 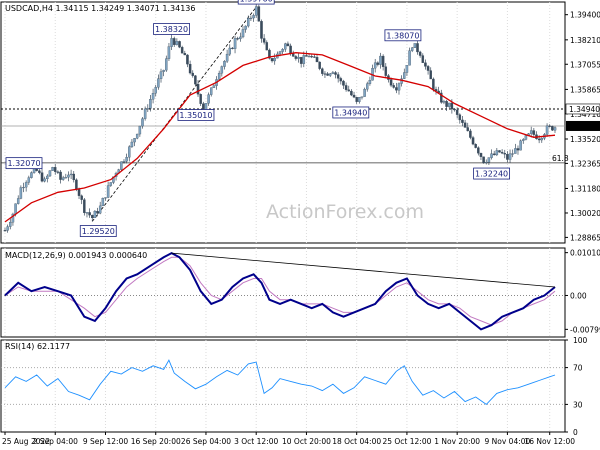 What do you see at coordinates (356, 441) in the screenshot?
I see `x-tick-label: 18 Oct 04:00` at bounding box center [356, 441].